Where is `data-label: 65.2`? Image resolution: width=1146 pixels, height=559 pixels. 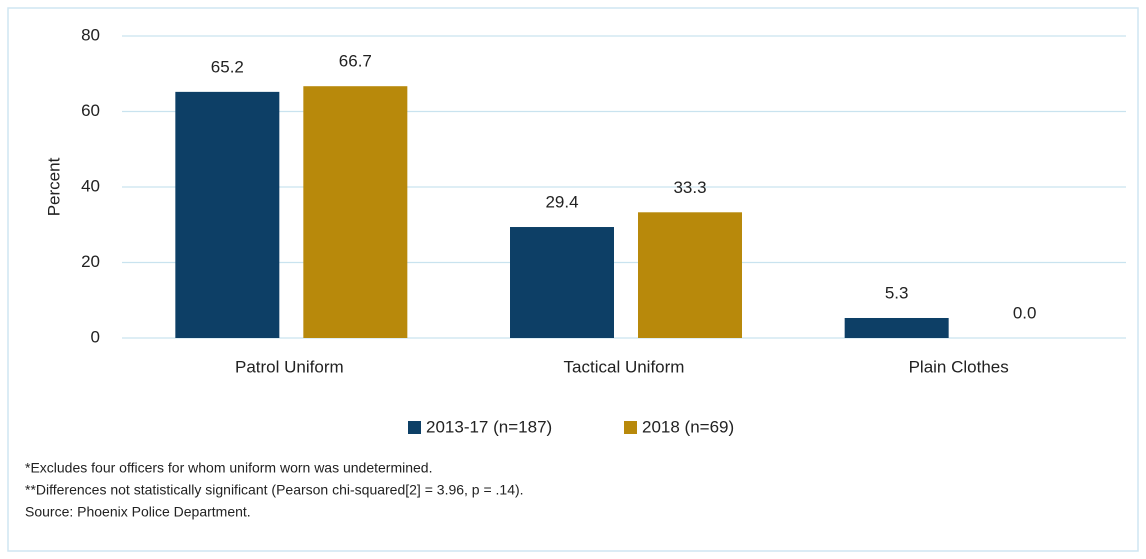 data-label: 65.2 is located at coordinates (227, 66).